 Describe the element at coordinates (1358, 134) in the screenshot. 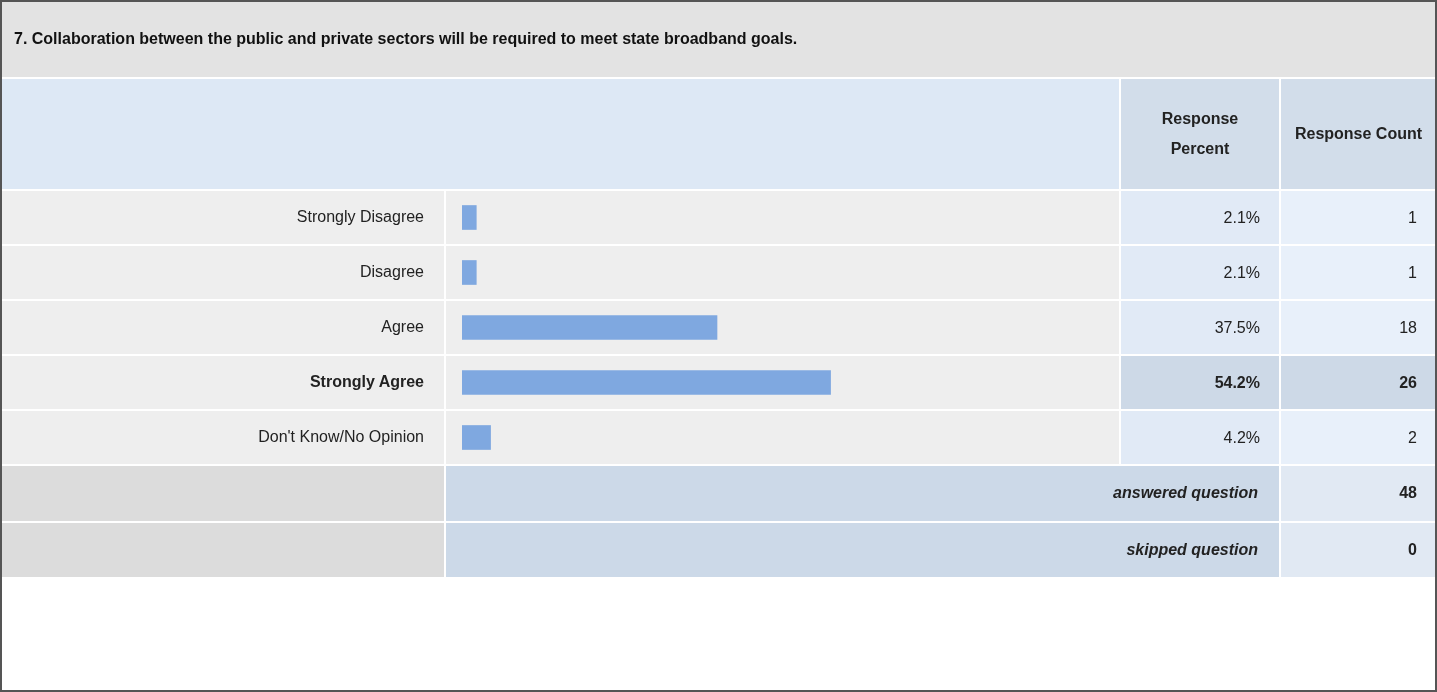

I see `text: Response Count` at that location.